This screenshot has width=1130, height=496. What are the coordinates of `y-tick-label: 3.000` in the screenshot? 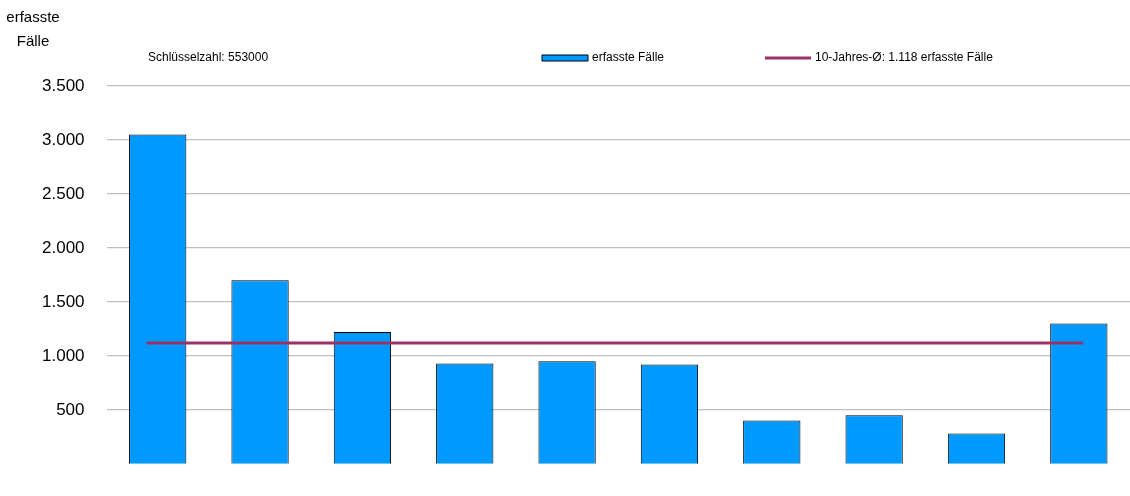 It's located at (63, 139).